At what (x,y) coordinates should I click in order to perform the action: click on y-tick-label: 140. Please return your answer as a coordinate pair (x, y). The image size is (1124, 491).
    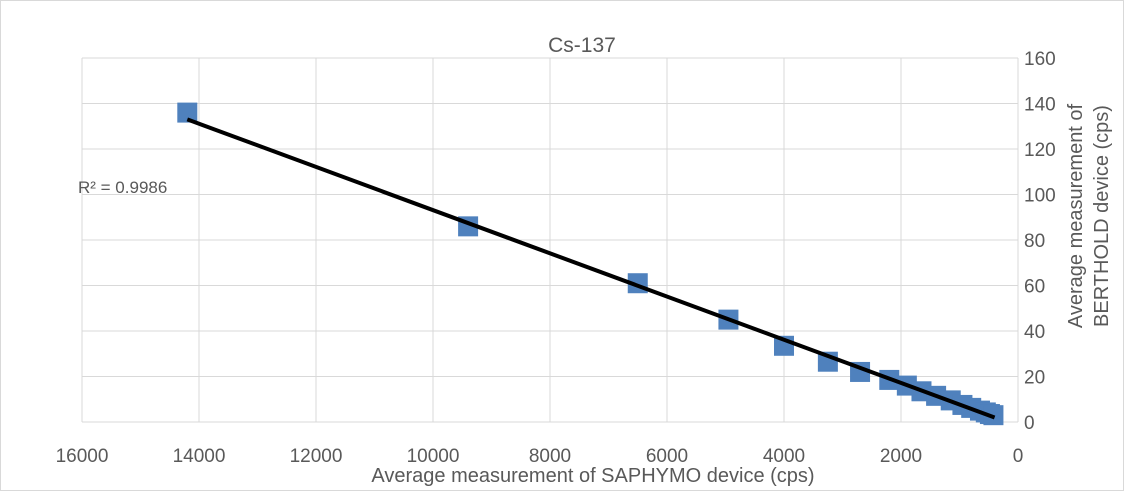
    Looking at the image, I should click on (1040, 105).